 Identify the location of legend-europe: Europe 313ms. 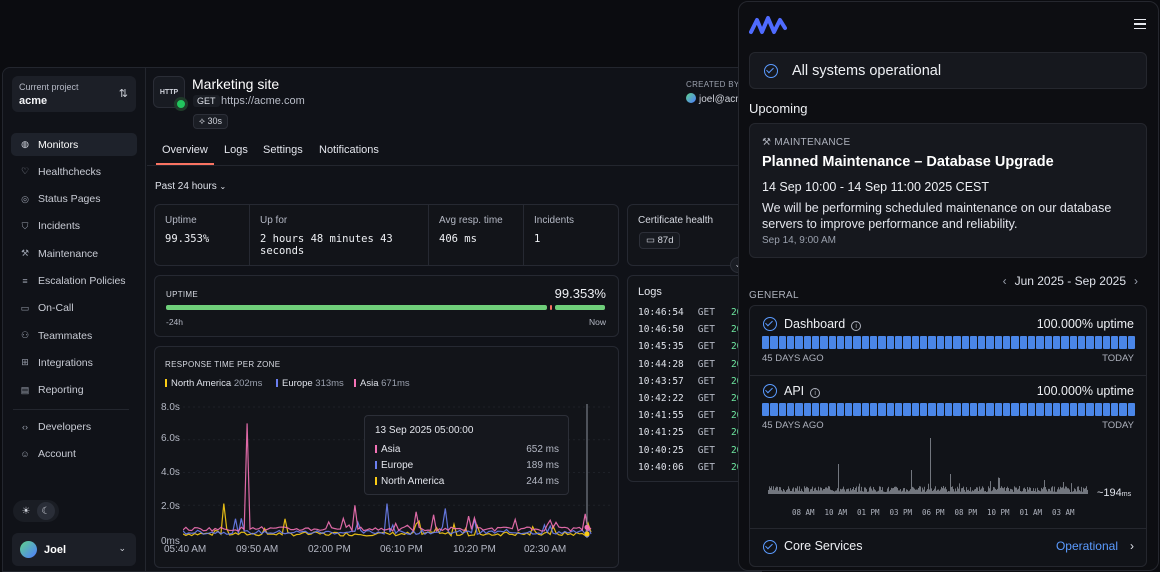
(310, 383).